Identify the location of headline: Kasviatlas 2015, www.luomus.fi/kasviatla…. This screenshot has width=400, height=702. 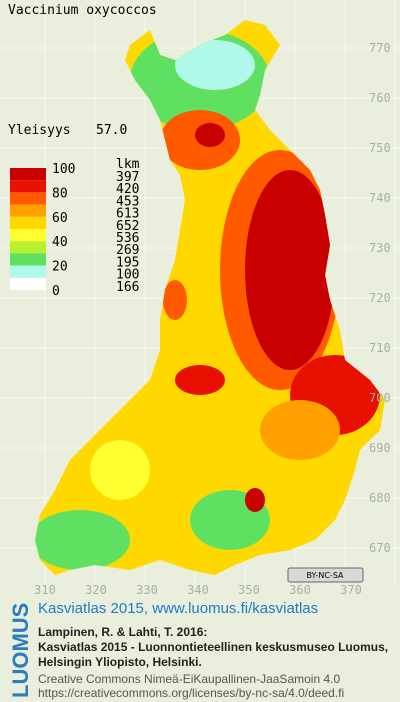
(178, 608).